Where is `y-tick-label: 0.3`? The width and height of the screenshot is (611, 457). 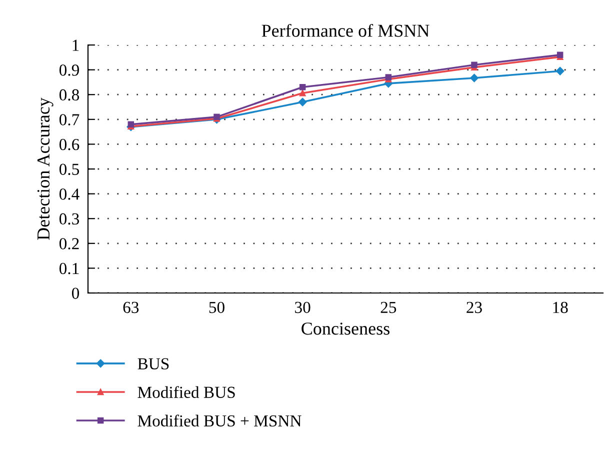
y-tick-label: 0.3 is located at coordinates (69, 219).